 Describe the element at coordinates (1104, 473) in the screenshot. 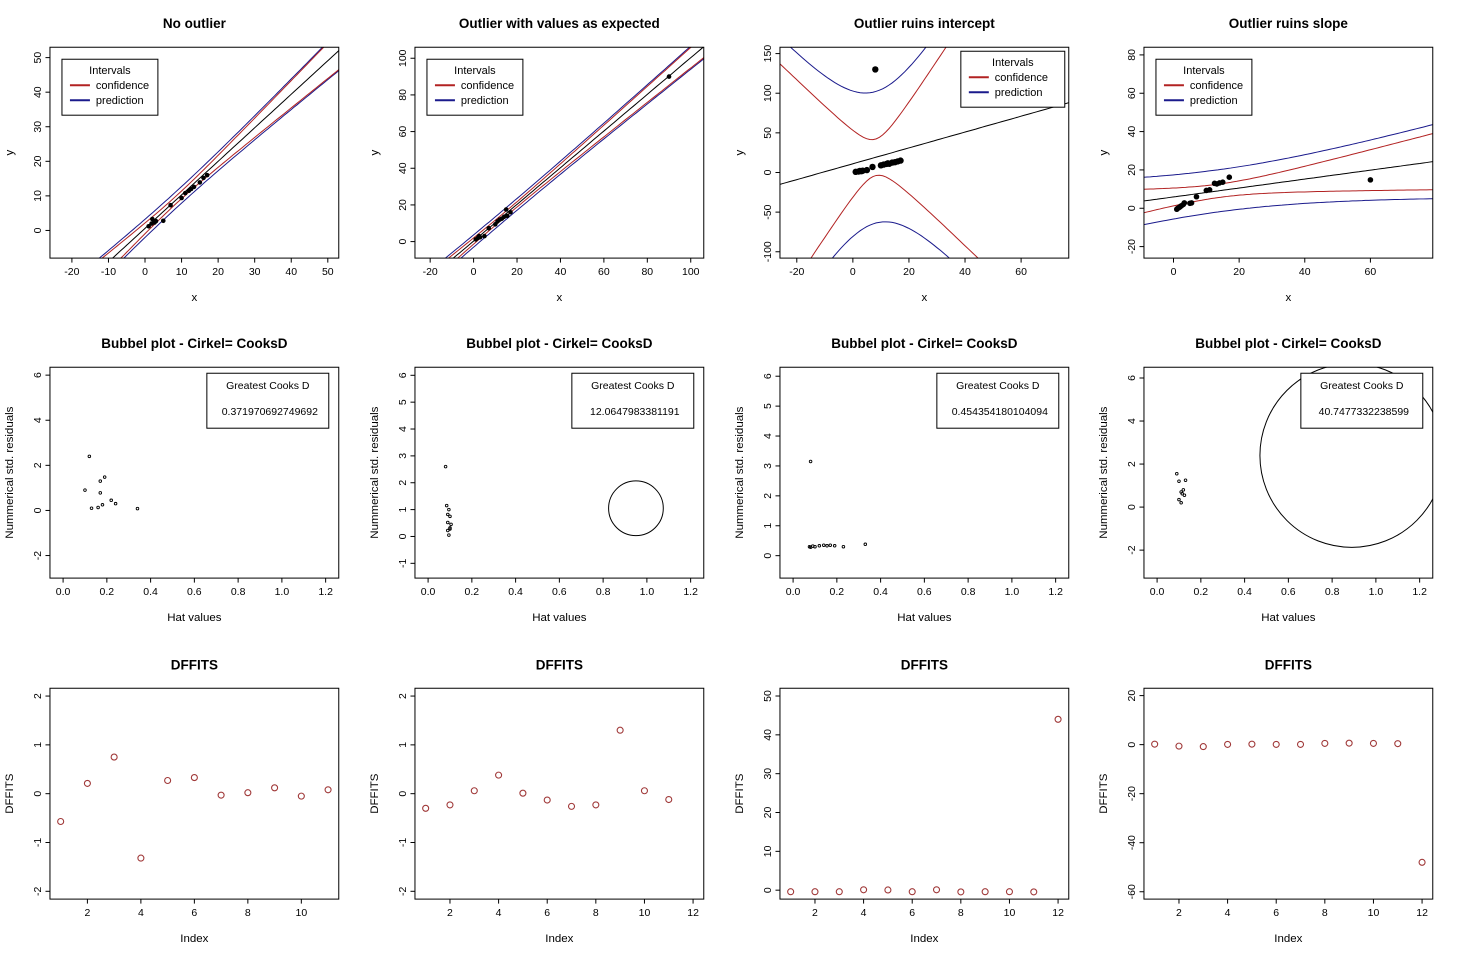

I see `y-axis-label: Nummerical std. residuals` at that location.